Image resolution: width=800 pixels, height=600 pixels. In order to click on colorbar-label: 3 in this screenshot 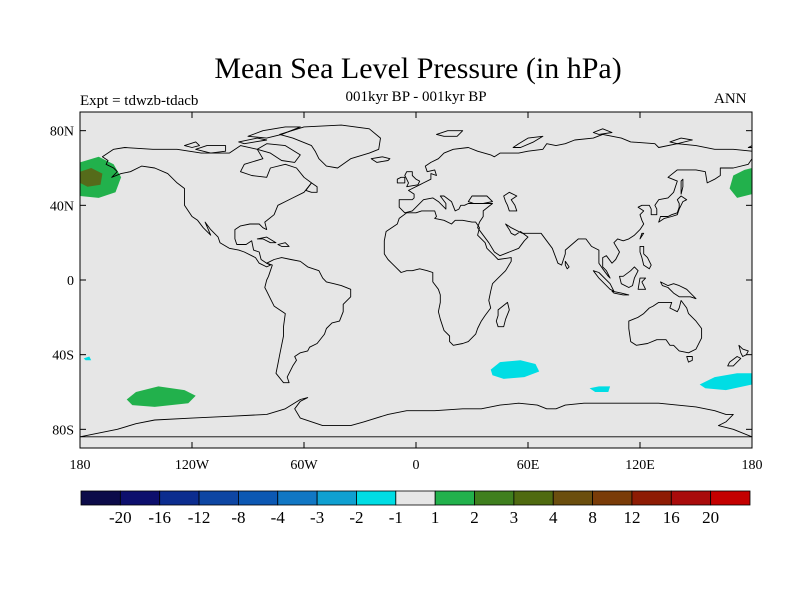, I will do `click(514, 517)`.